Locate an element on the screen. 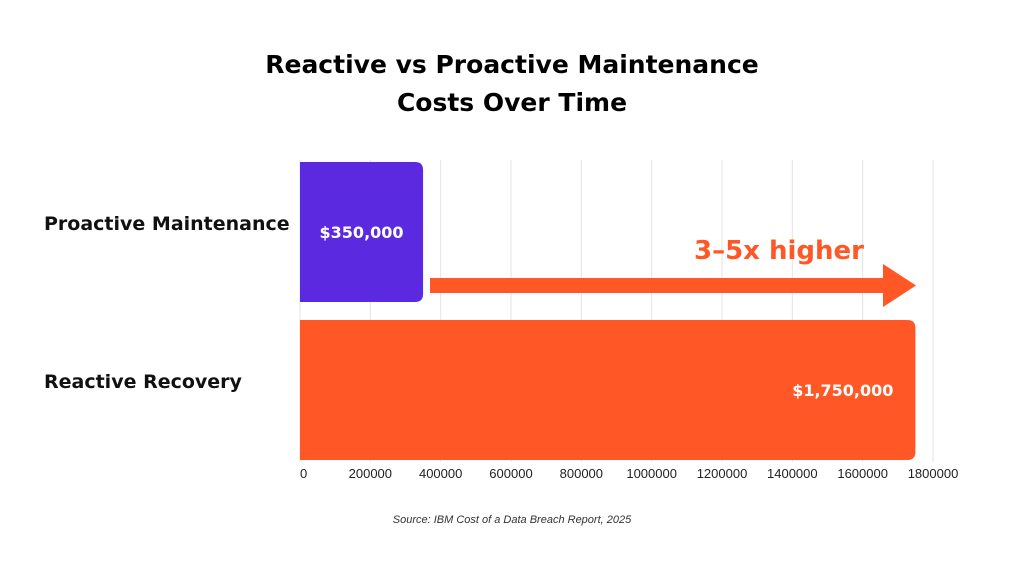  x-tick-label: 1600000 is located at coordinates (862, 473).